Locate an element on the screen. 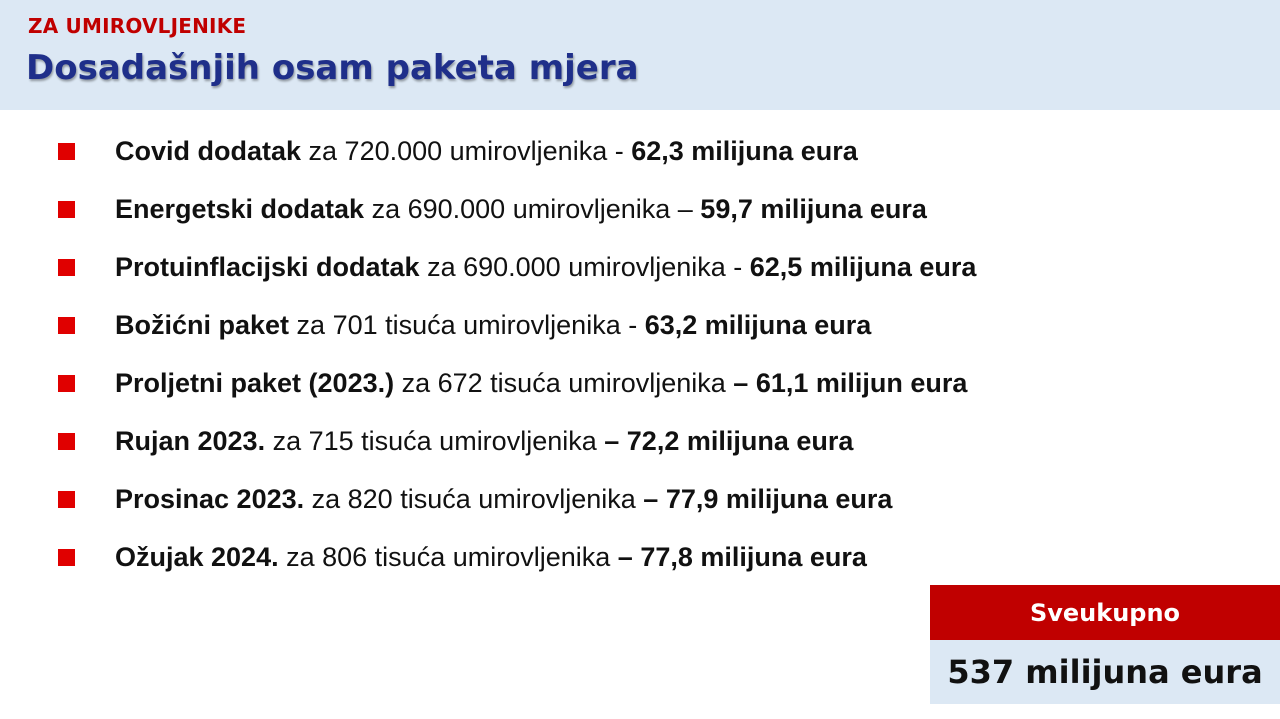 Image resolution: width=1280 pixels, height=719 pixels. item-name: Energetski dodatak is located at coordinates (240, 208).